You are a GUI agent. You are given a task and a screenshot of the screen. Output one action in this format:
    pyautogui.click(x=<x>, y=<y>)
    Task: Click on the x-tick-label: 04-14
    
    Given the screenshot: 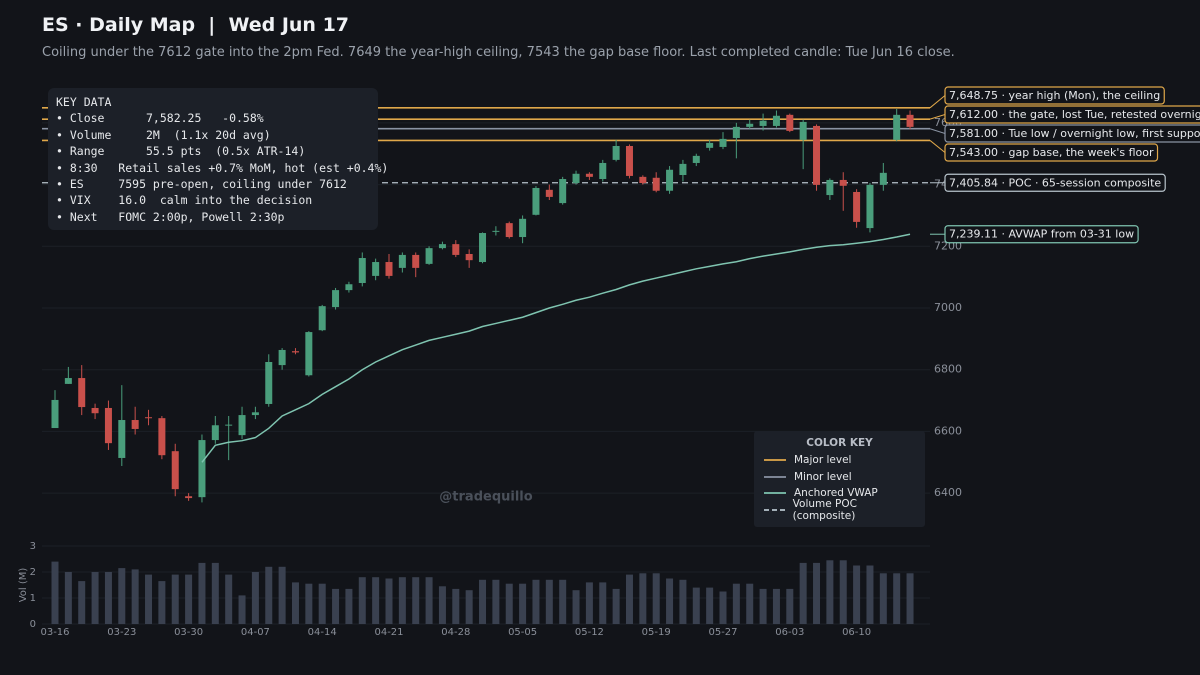 What is the action you would take?
    pyautogui.click(x=322, y=632)
    